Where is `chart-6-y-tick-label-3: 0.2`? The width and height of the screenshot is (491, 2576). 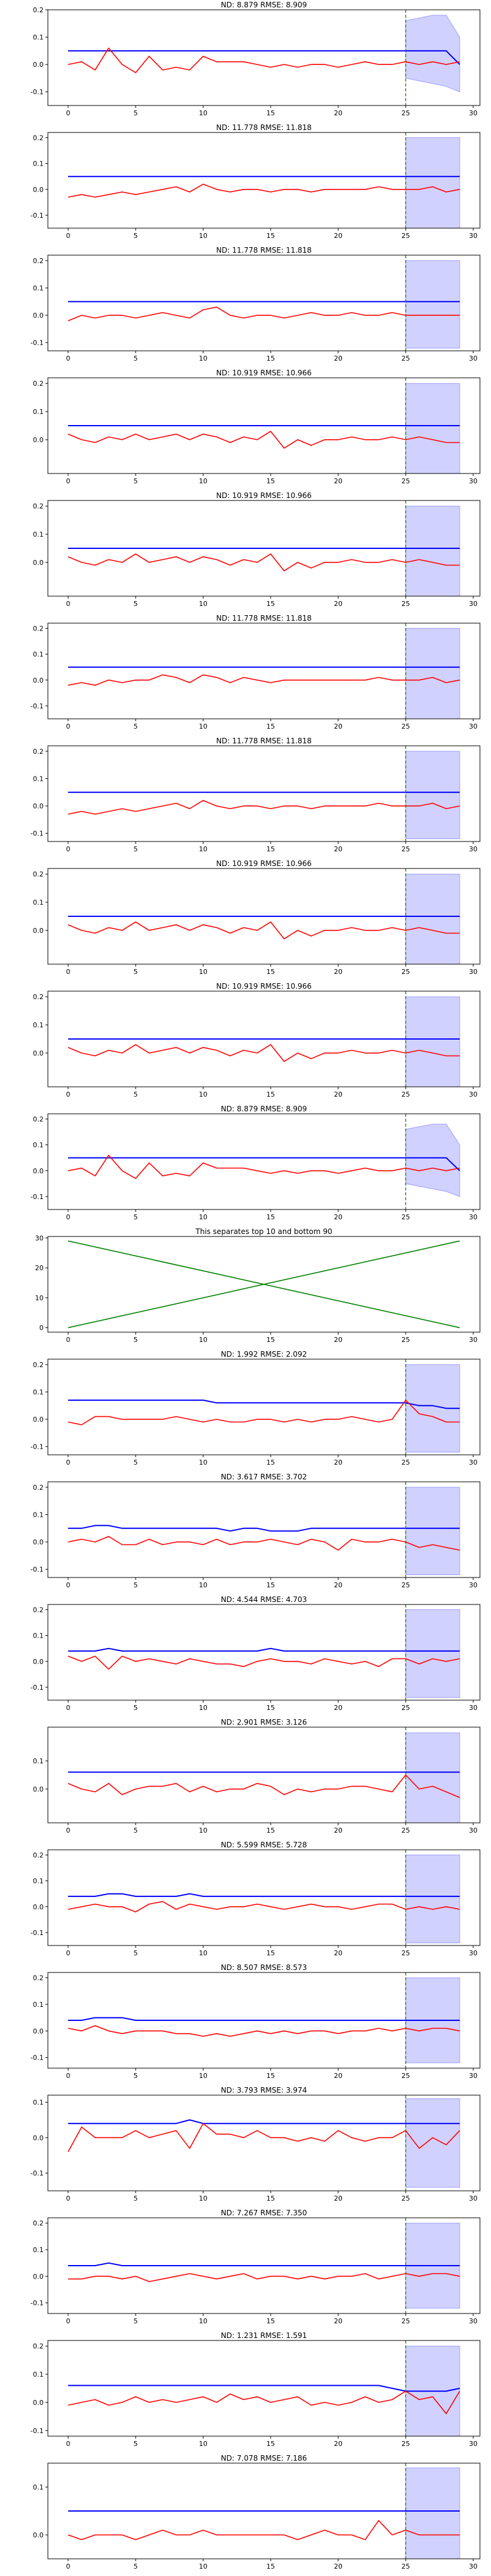
chart-6-y-tick-label-3: 0.2 is located at coordinates (39, 628).